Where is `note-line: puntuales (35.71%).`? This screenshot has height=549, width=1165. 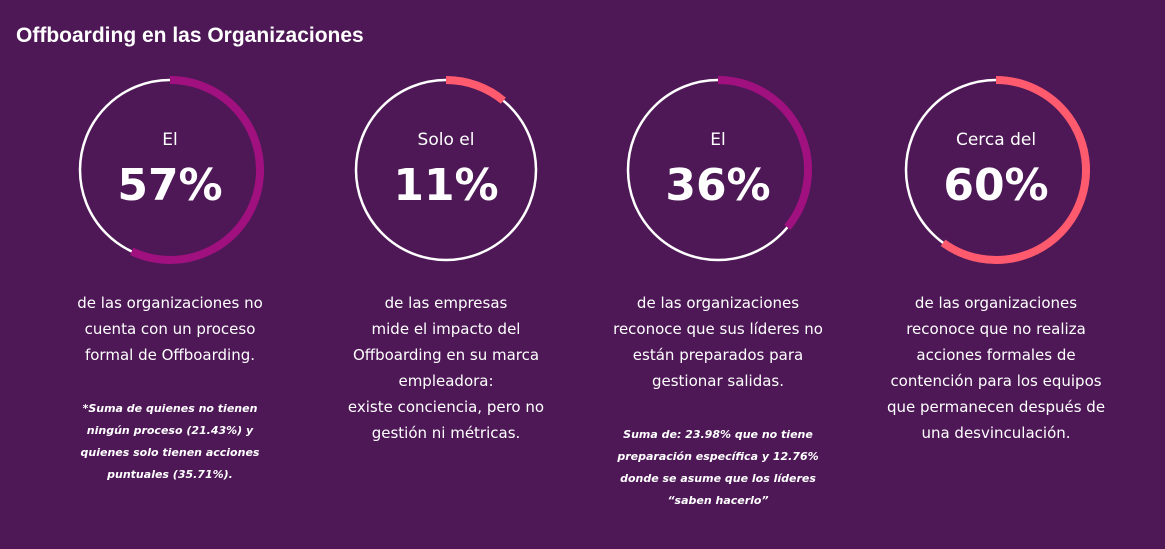 note-line: puntuales (35.71%). is located at coordinates (170, 474).